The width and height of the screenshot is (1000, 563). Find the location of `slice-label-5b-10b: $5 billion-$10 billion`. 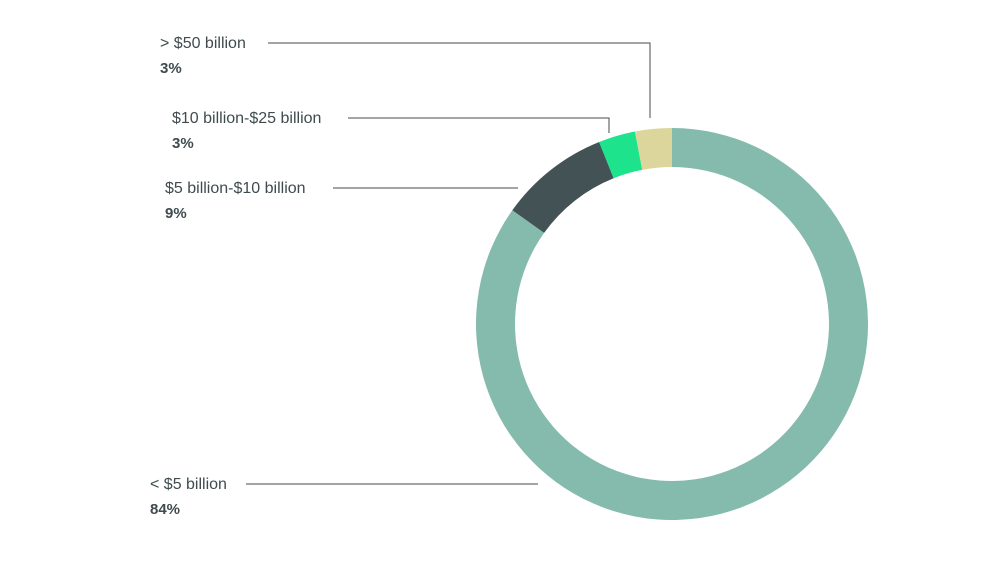

slice-label-5b-10b: $5 billion-$10 billion is located at coordinates (235, 188).